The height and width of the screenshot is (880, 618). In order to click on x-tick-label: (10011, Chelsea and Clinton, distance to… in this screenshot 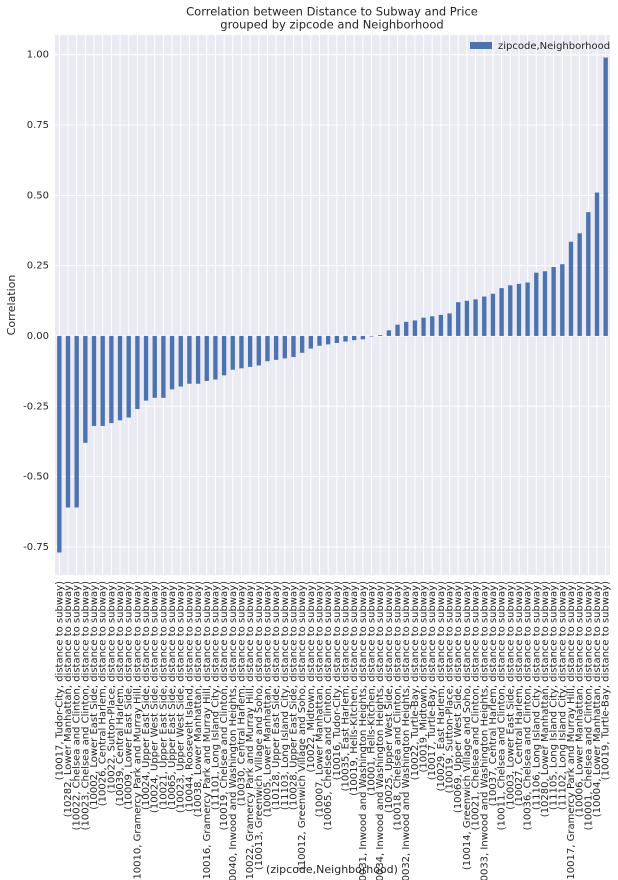, I will do `click(502, 705)`.